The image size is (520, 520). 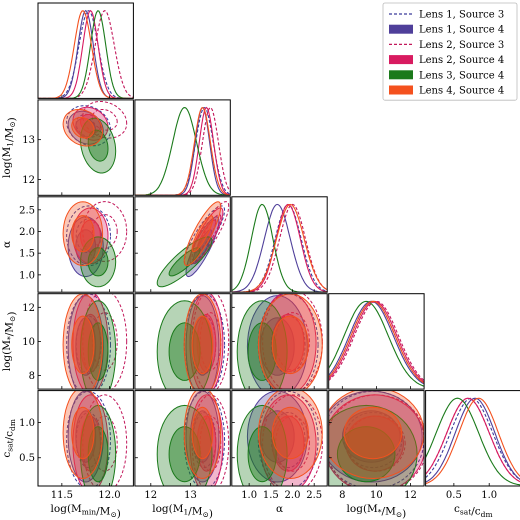 I want to click on x-axis-label-logMstar: log(M*/M⊙), so click(x=377, y=511).